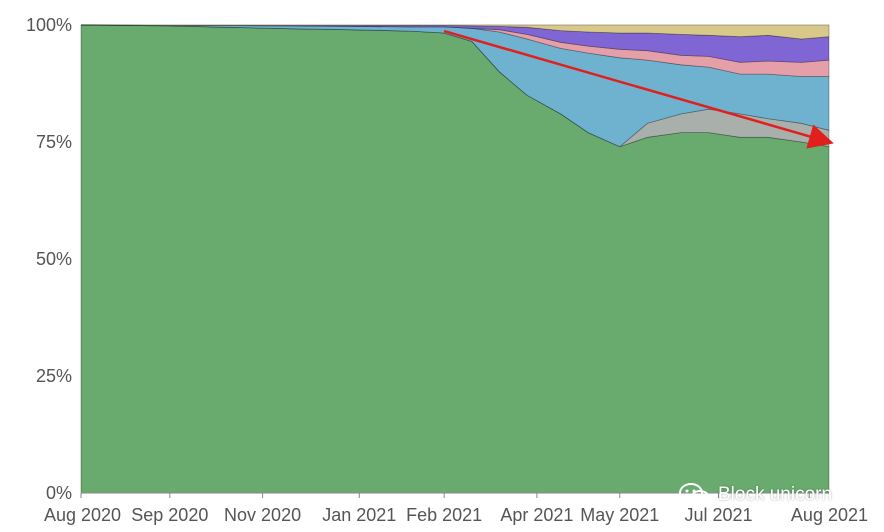  Describe the element at coordinates (359, 515) in the screenshot. I see `x-tick-label: Jan 2021` at that location.